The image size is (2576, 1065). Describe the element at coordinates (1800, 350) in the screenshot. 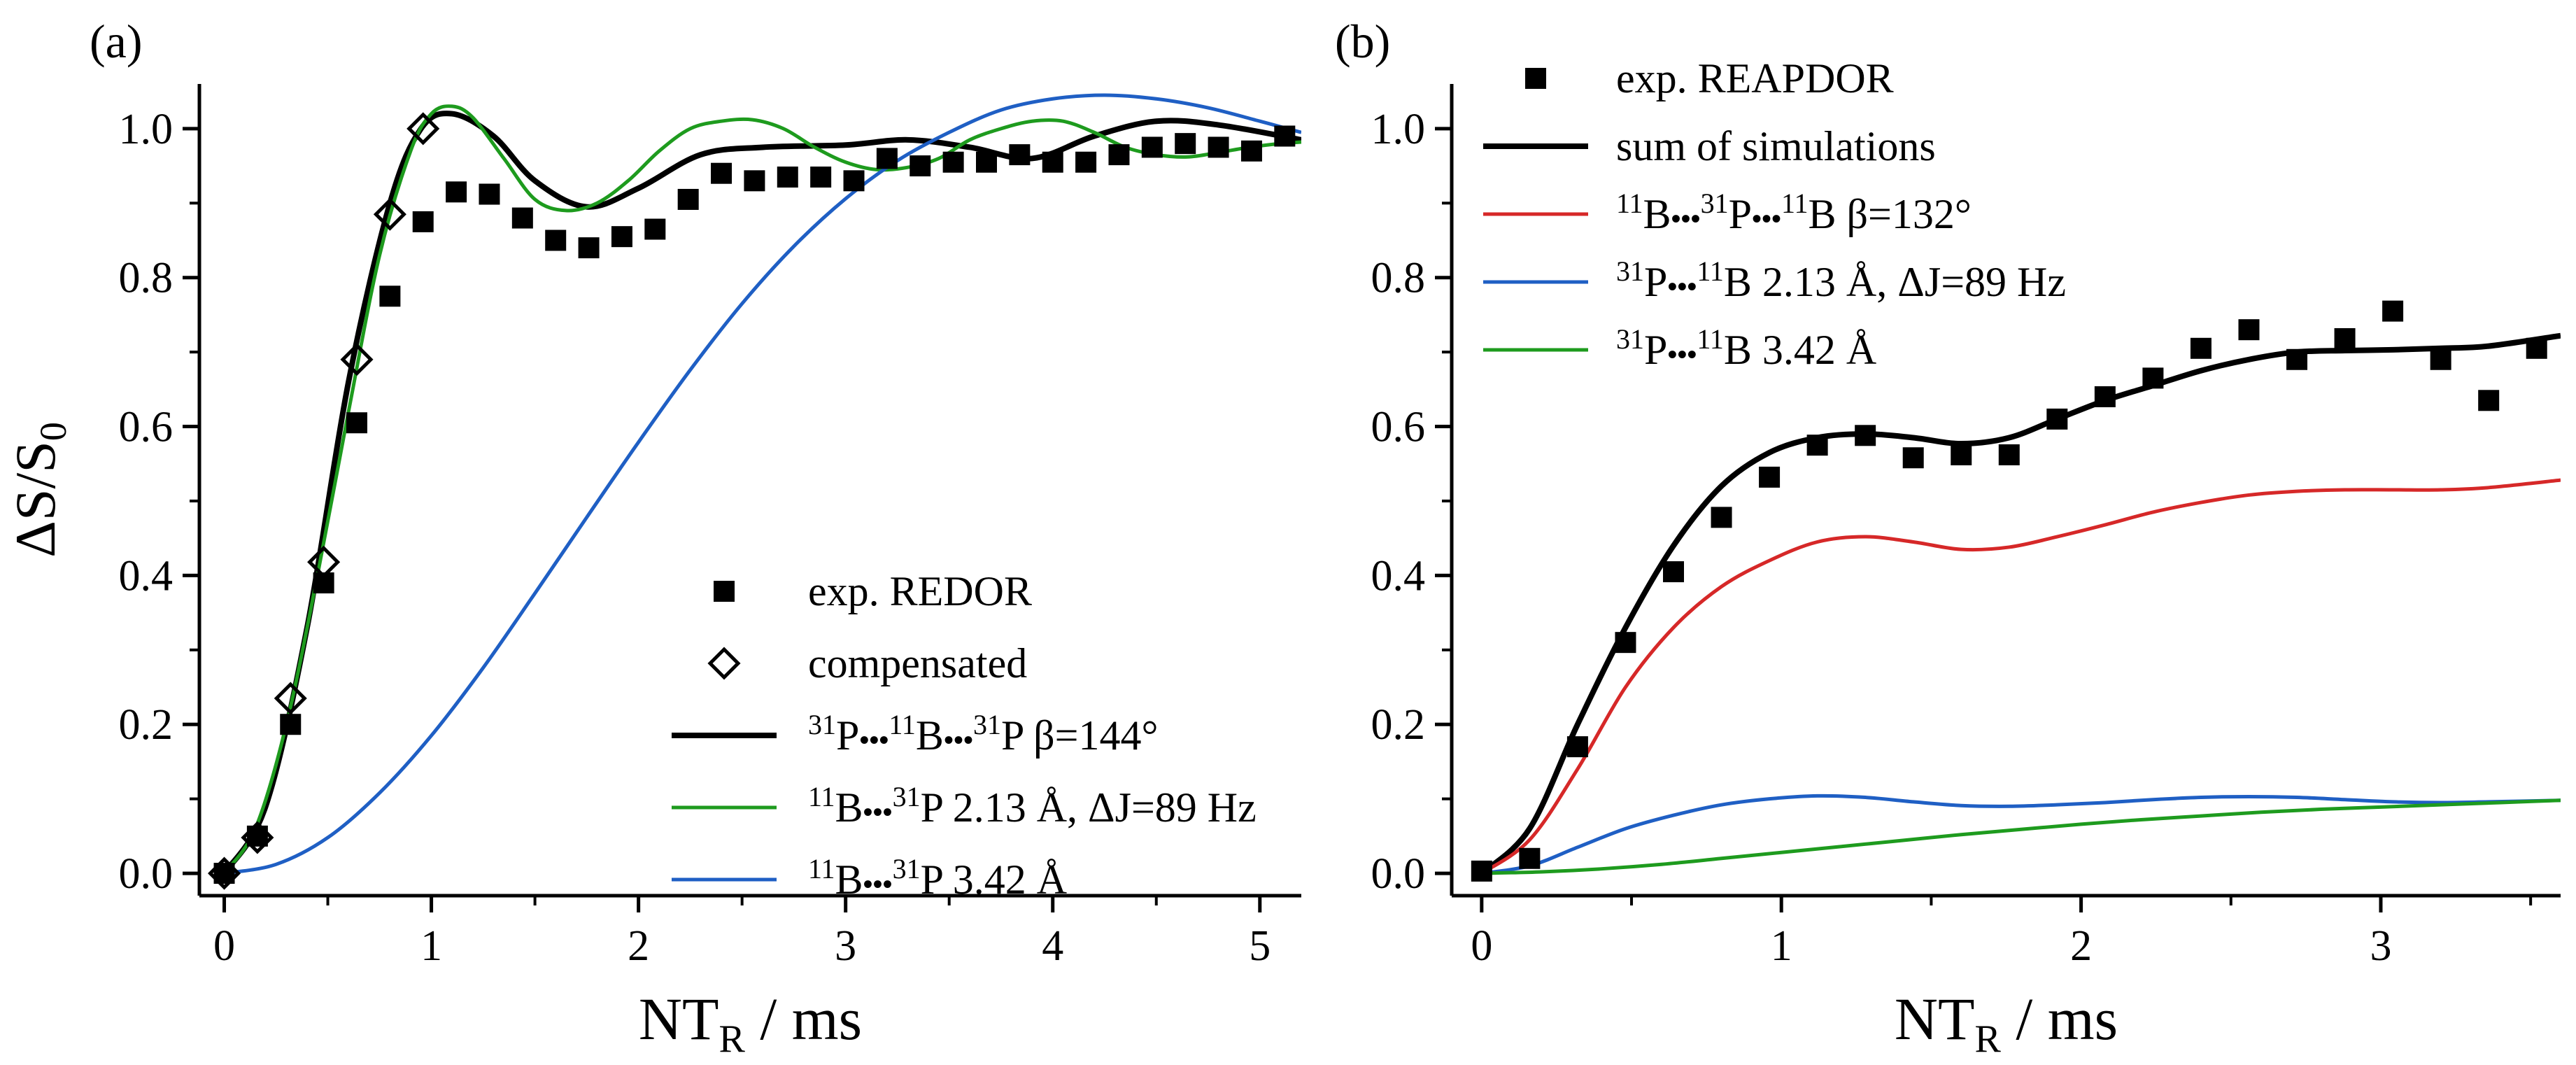

I see `legend-label-part: B 3.42 Å` at that location.